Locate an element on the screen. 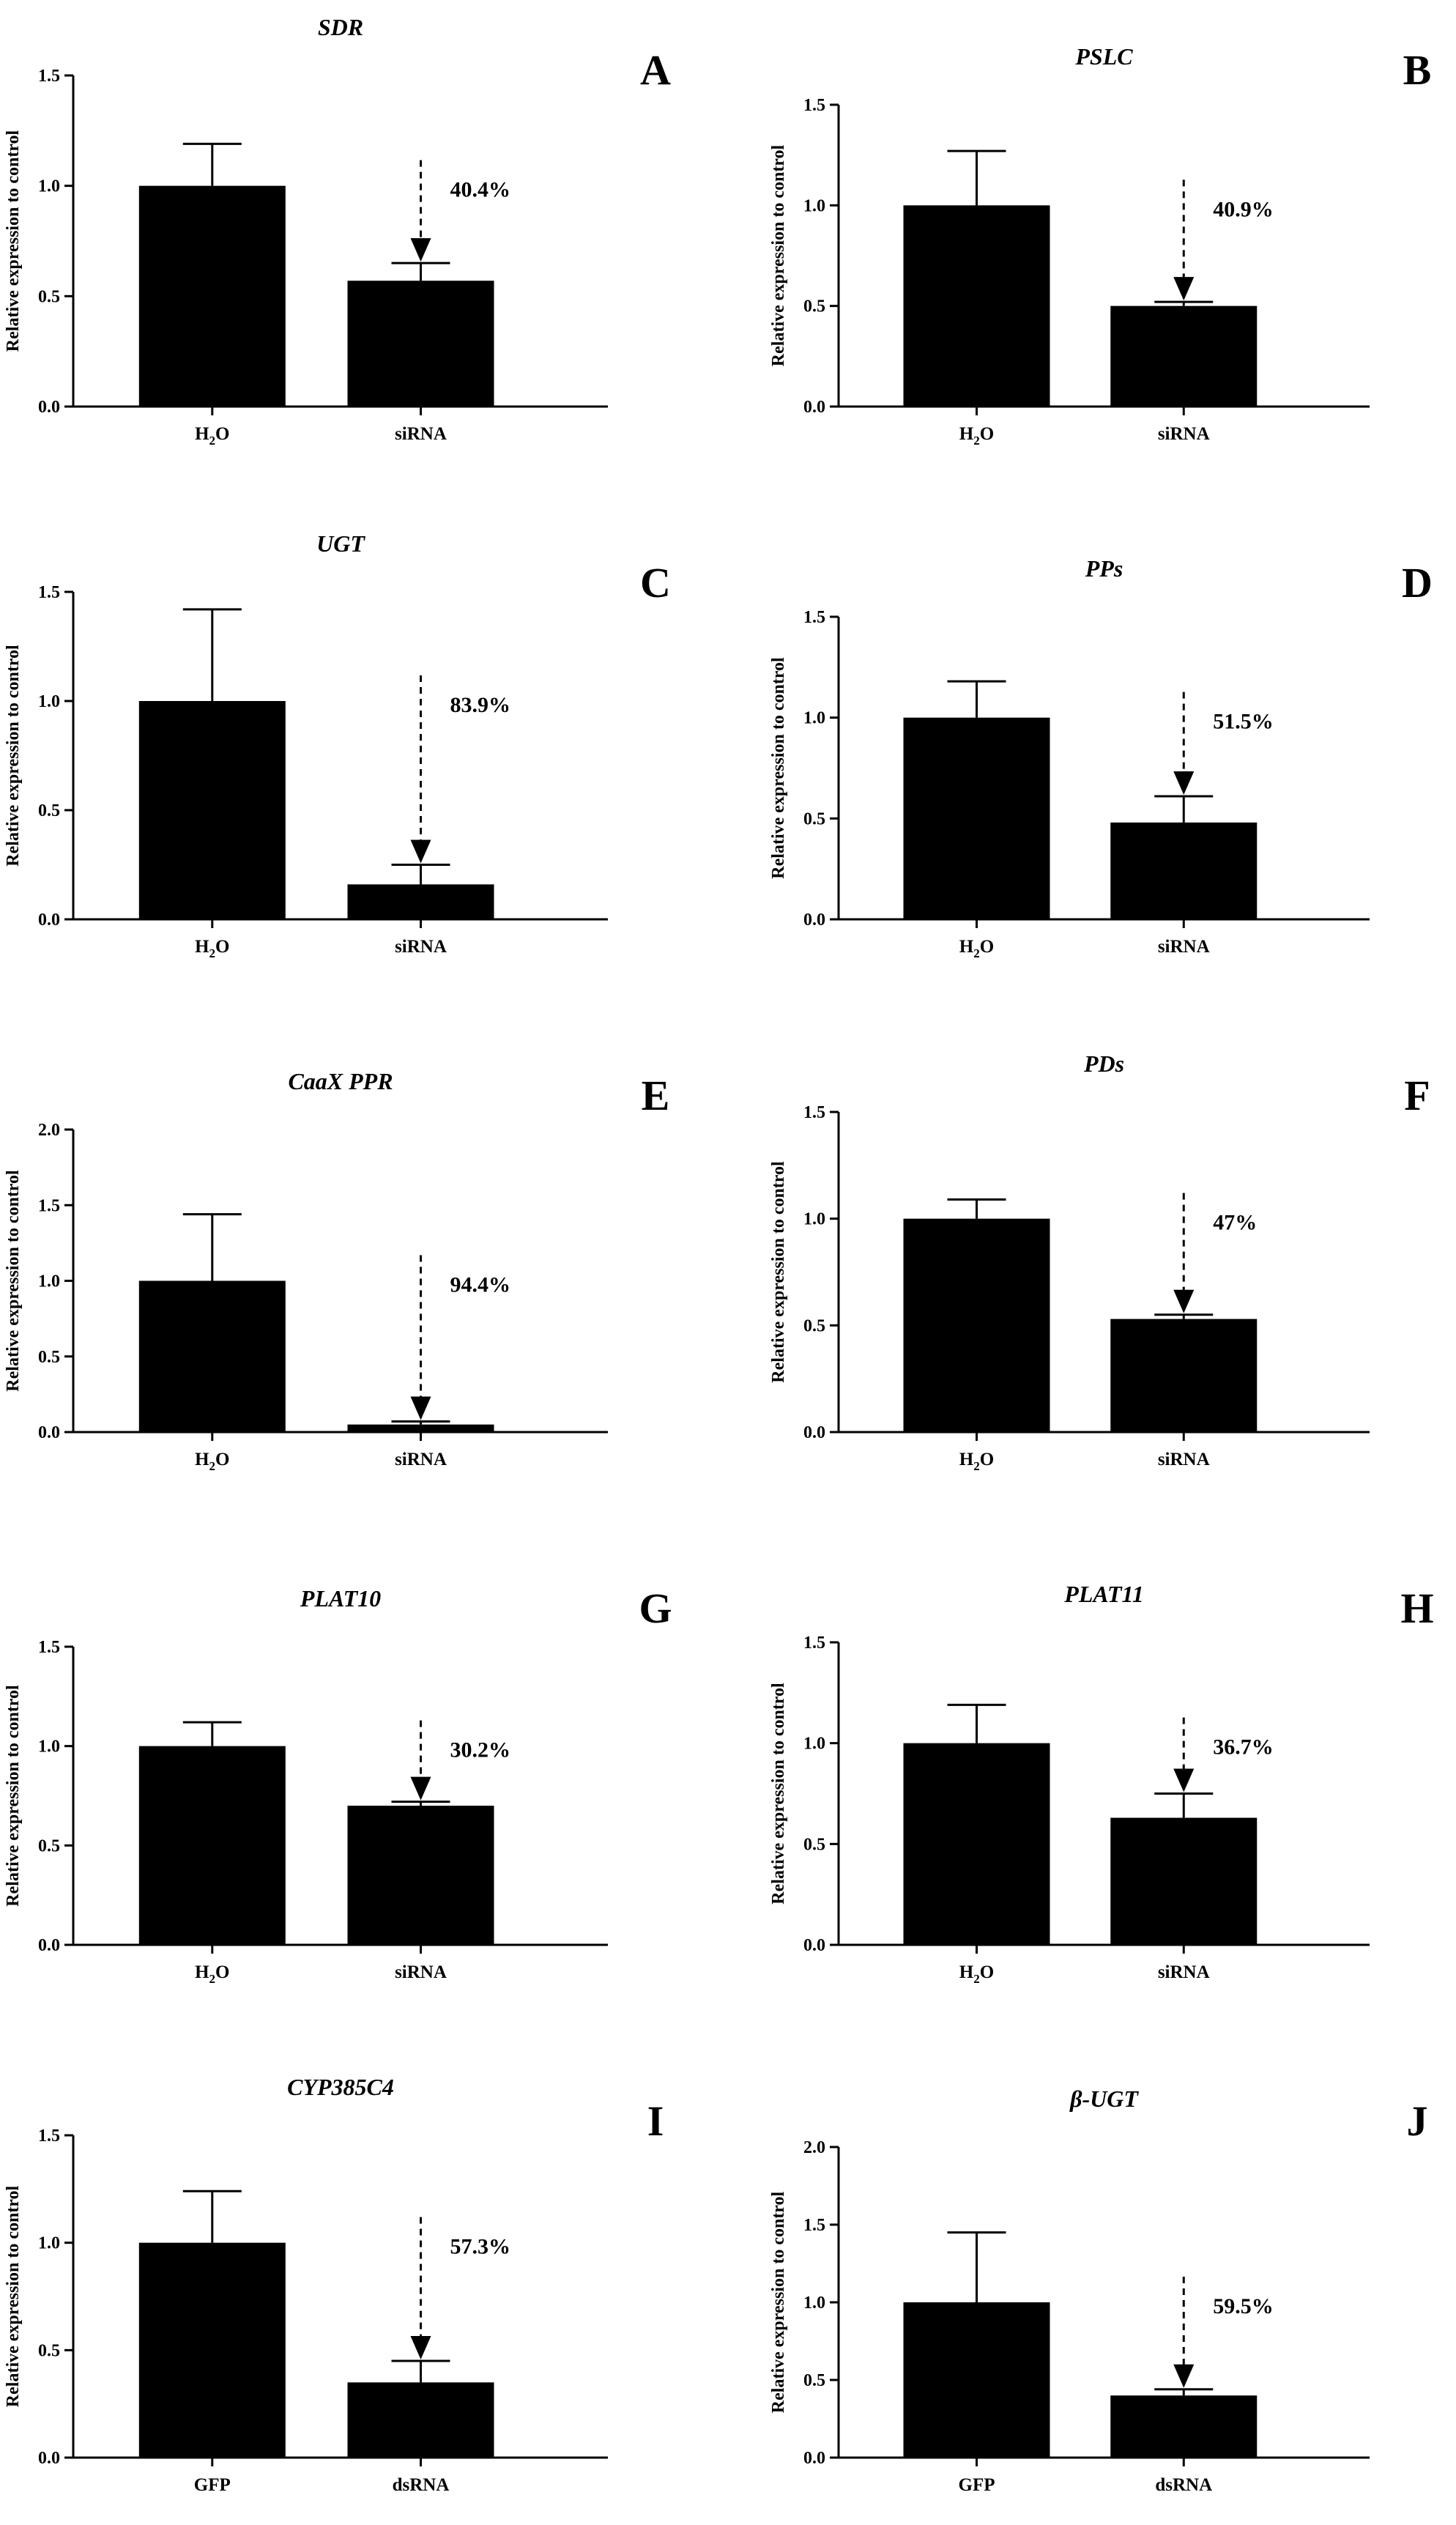 The width and height of the screenshot is (1456, 2525). chart-title: β-UGT is located at coordinates (1104, 2099).